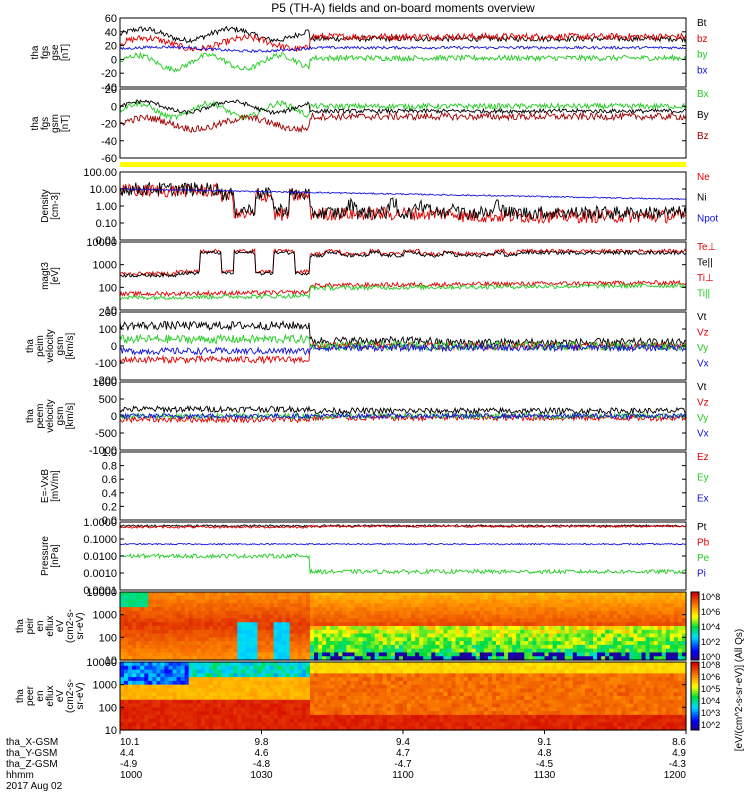 This screenshot has width=750, height=800. I want to click on y-tick-label: 1000, so click(105, 616).